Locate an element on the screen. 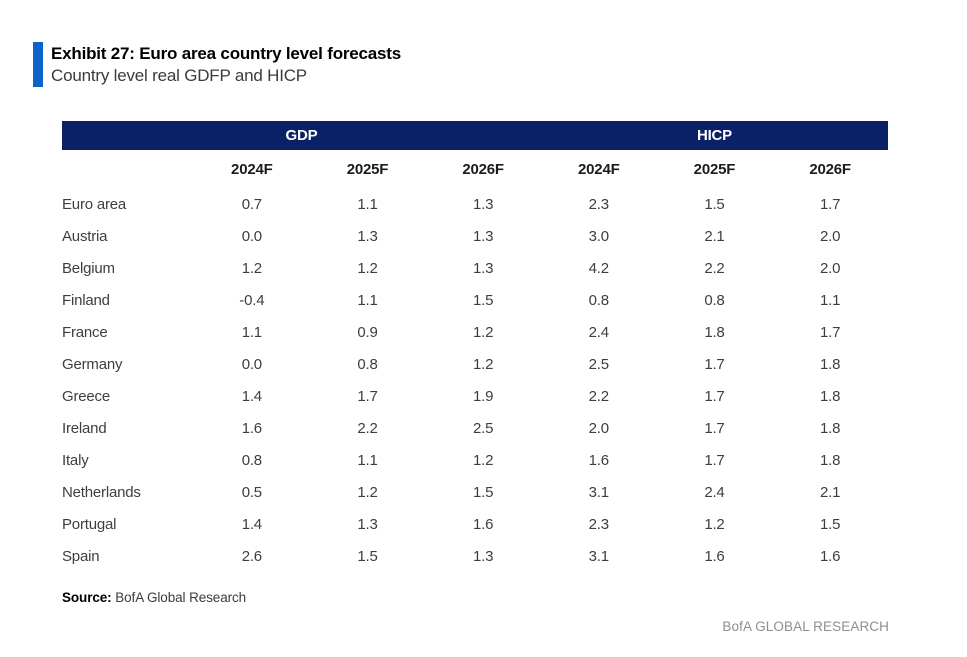 This screenshot has width=967, height=657. column-header-gdp-2025f: 2025F is located at coordinates (367, 169).